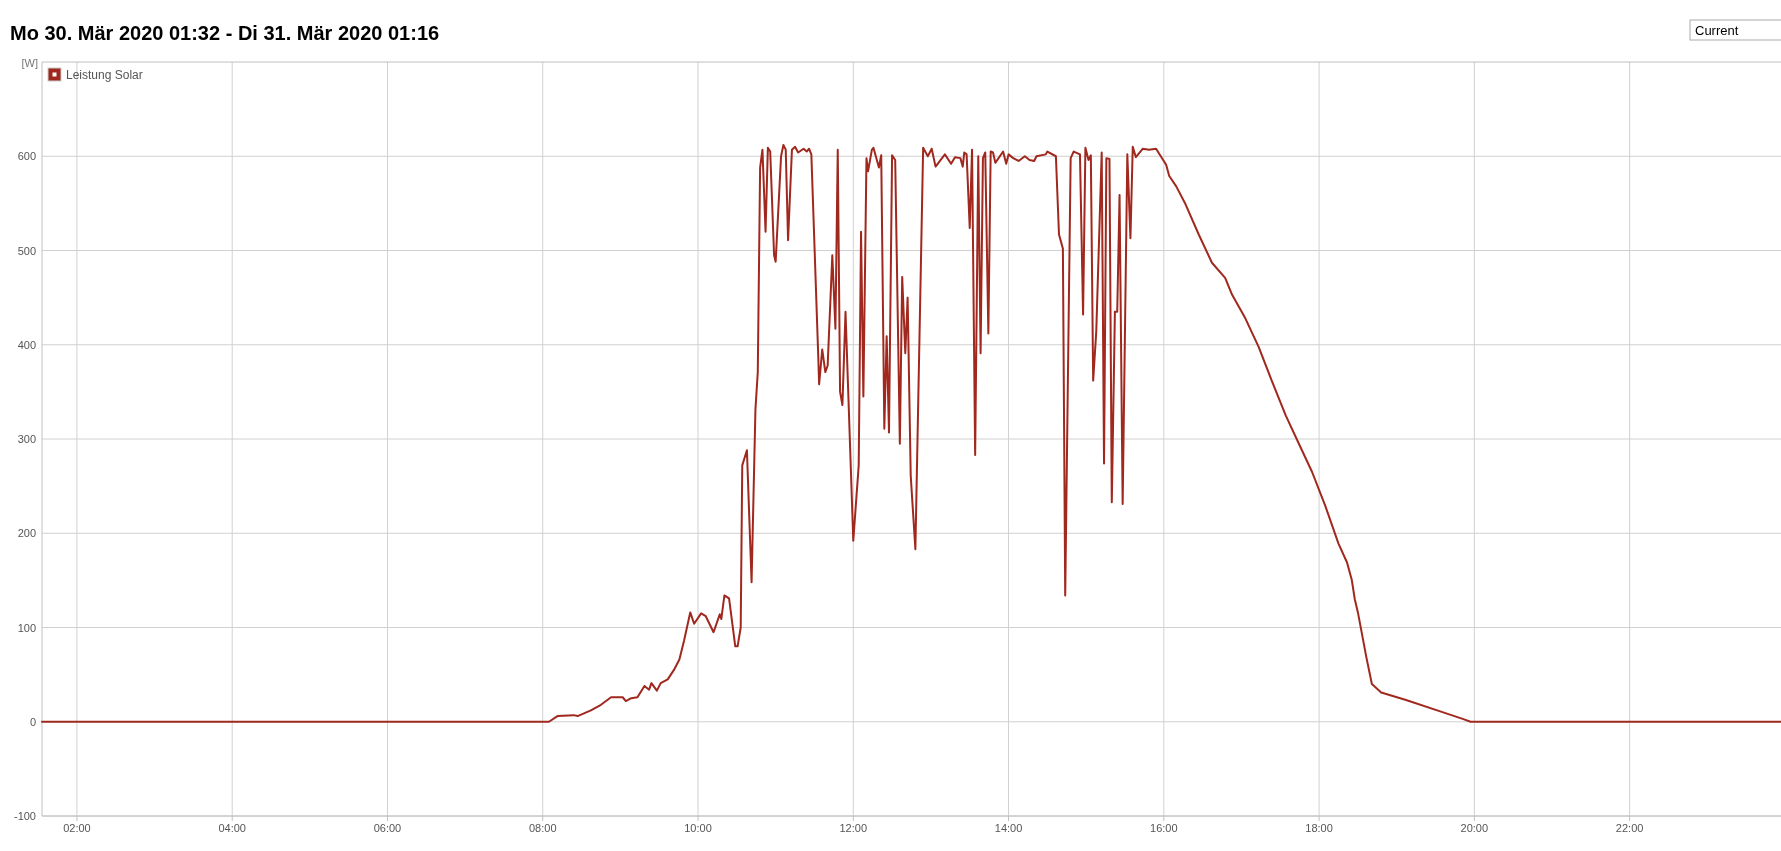 This screenshot has height=851, width=1781. I want to click on x-tick-label: 20:00, so click(1474, 828).